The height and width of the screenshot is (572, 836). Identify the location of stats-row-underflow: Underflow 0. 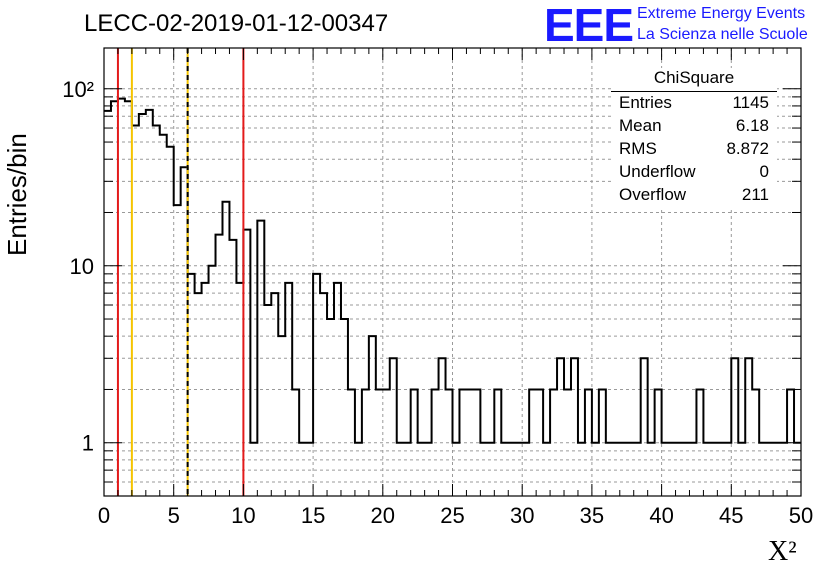
(694, 173).